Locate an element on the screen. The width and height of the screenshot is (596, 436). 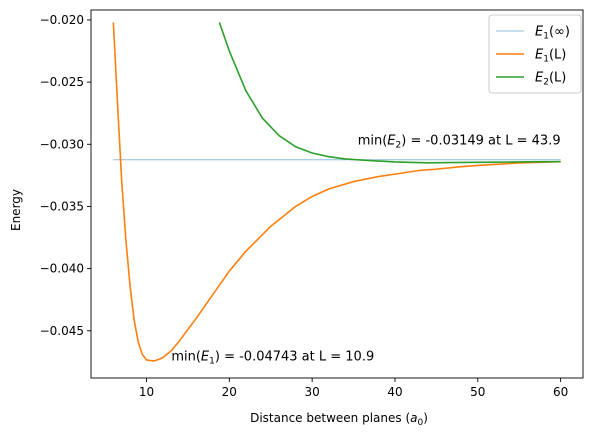
legend-label-e1-inf: E1(∞) is located at coordinates (552, 33).